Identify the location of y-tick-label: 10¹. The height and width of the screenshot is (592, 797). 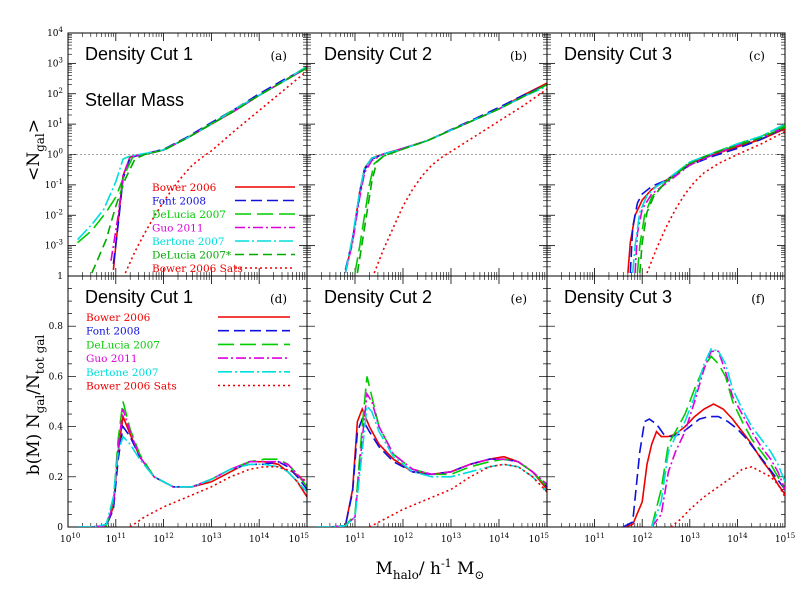
(55, 123).